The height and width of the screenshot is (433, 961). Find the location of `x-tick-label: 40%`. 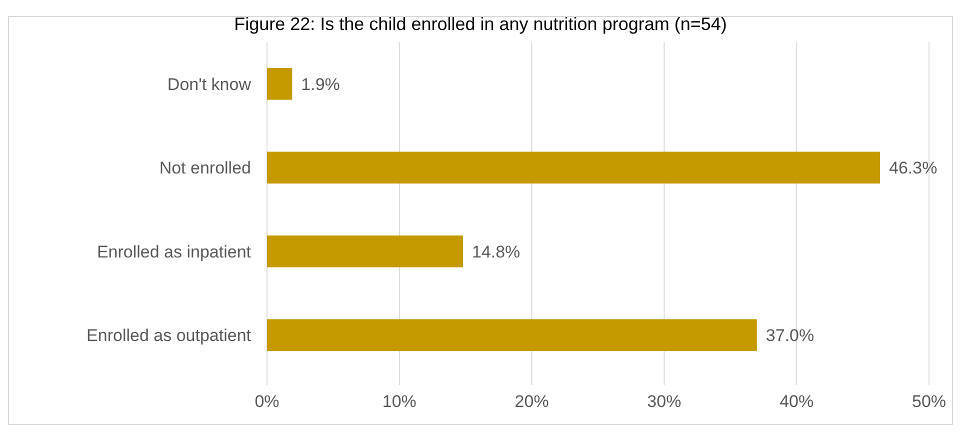

x-tick-label: 40% is located at coordinates (797, 401).